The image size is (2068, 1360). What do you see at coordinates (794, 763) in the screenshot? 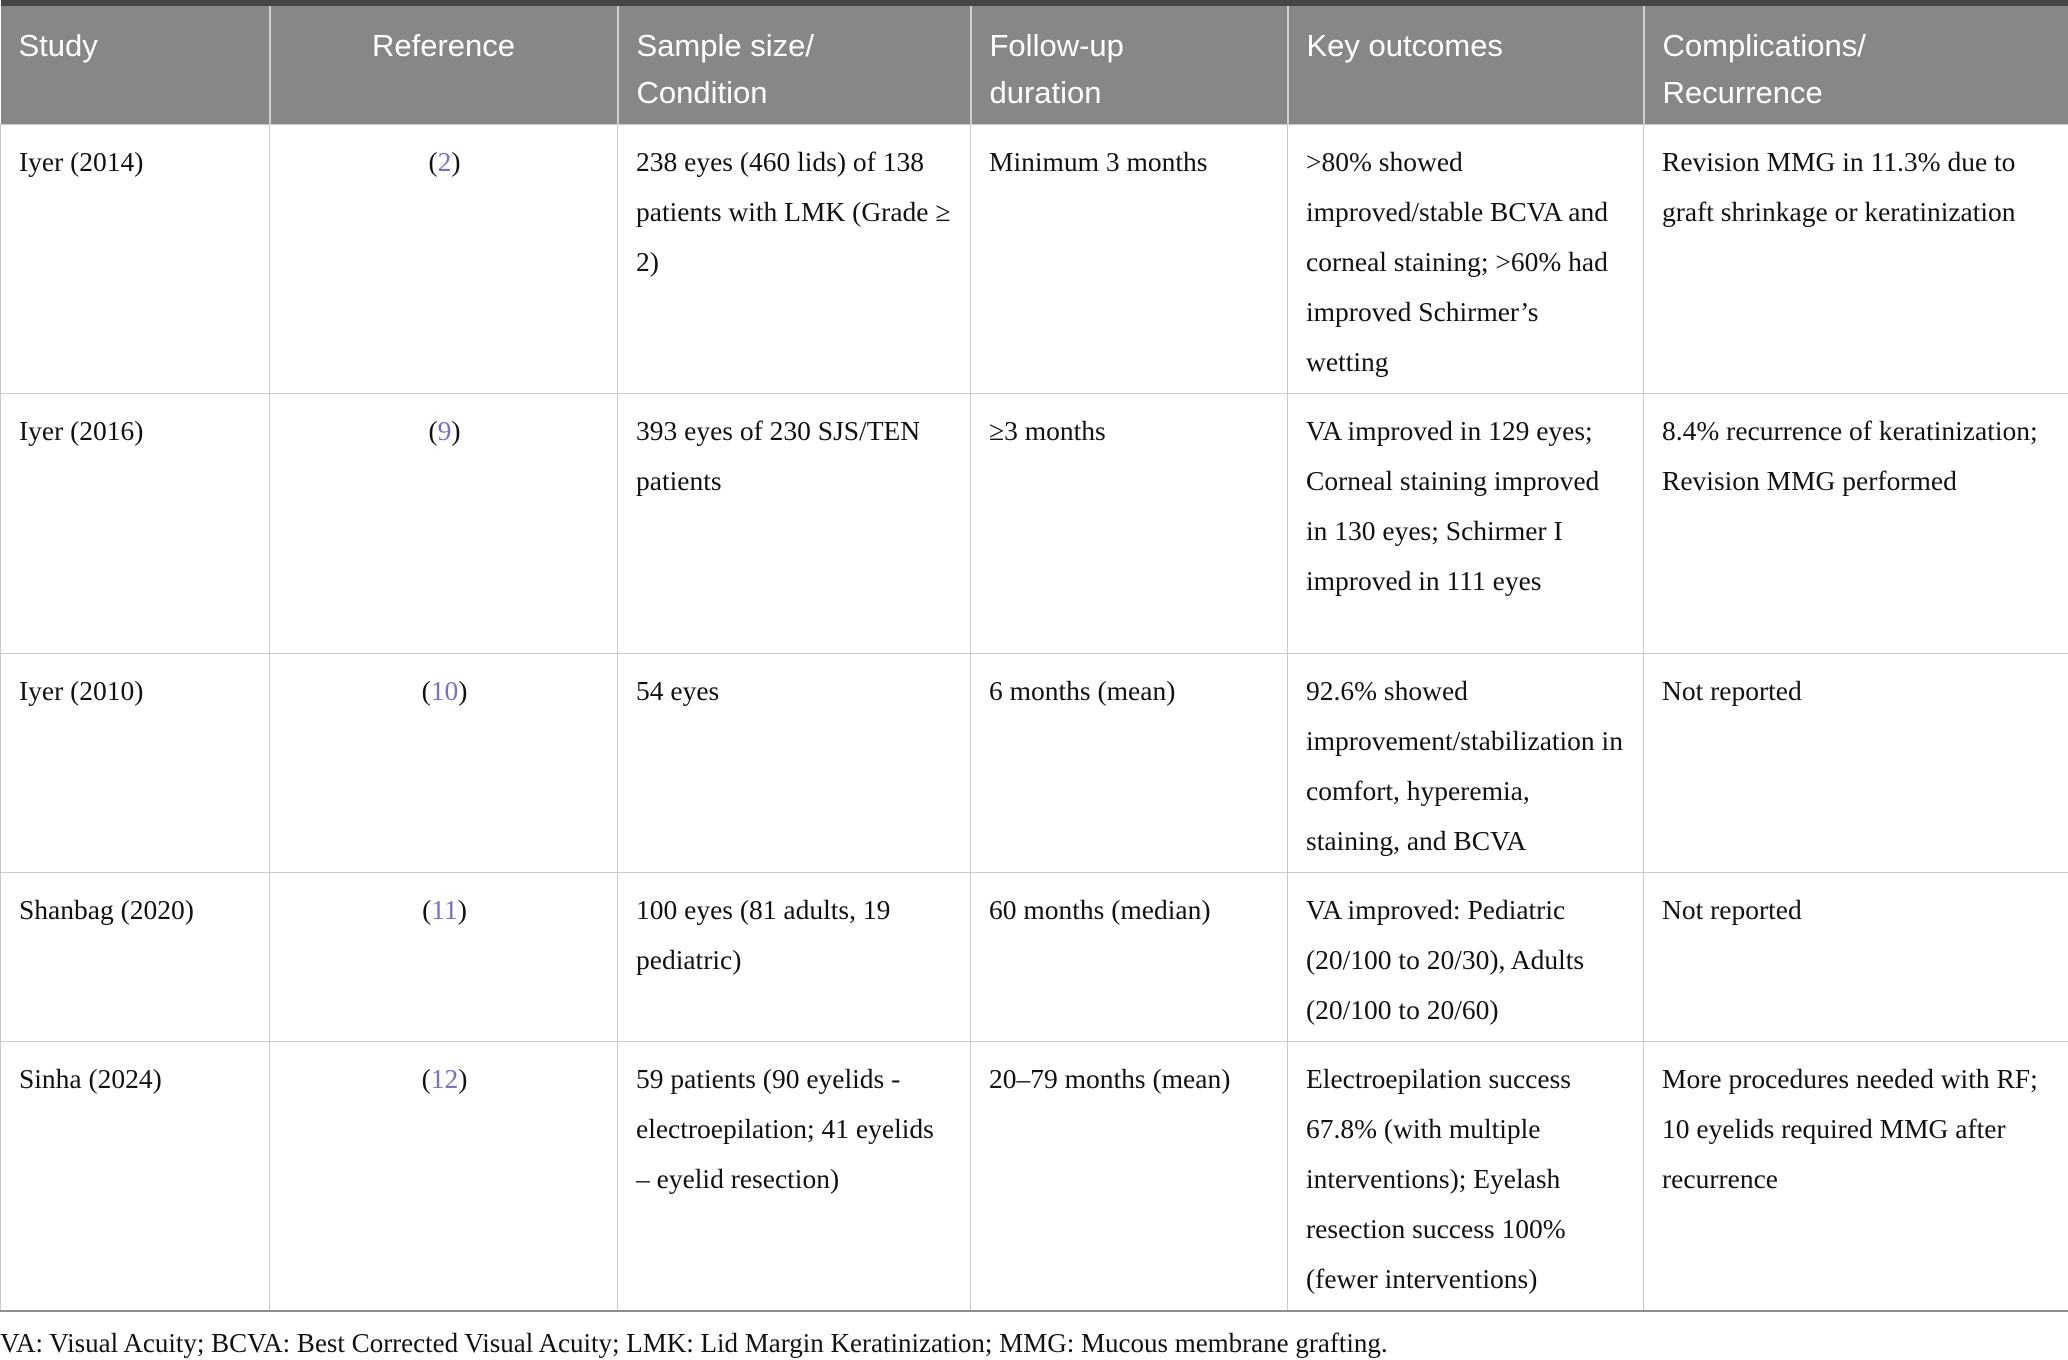
I see `sample-size-cell: 54 eyes` at bounding box center [794, 763].